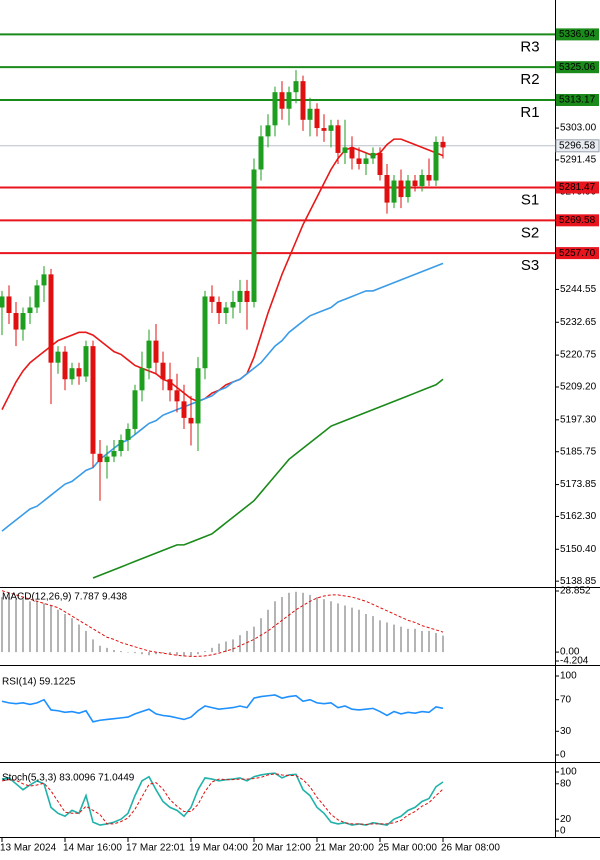  What do you see at coordinates (578, 160) in the screenshot?
I see `y-tick-label: 5291.45` at bounding box center [578, 160].